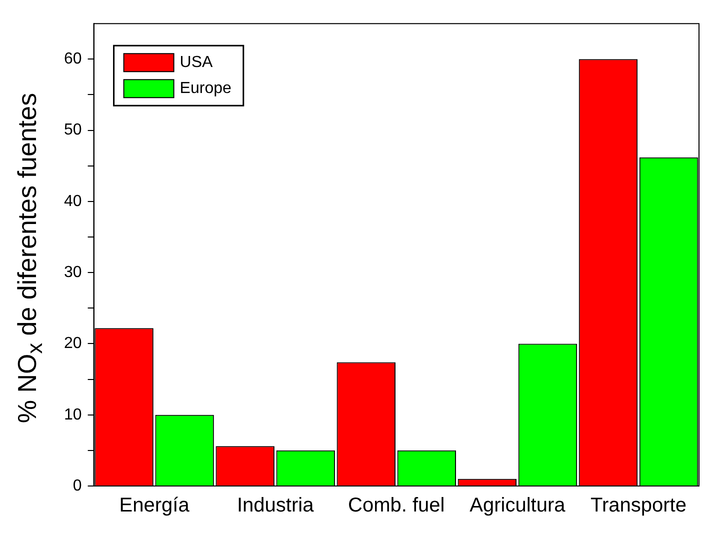 The width and height of the screenshot is (717, 534). I want to click on y-tick-label: 60, so click(73, 59).